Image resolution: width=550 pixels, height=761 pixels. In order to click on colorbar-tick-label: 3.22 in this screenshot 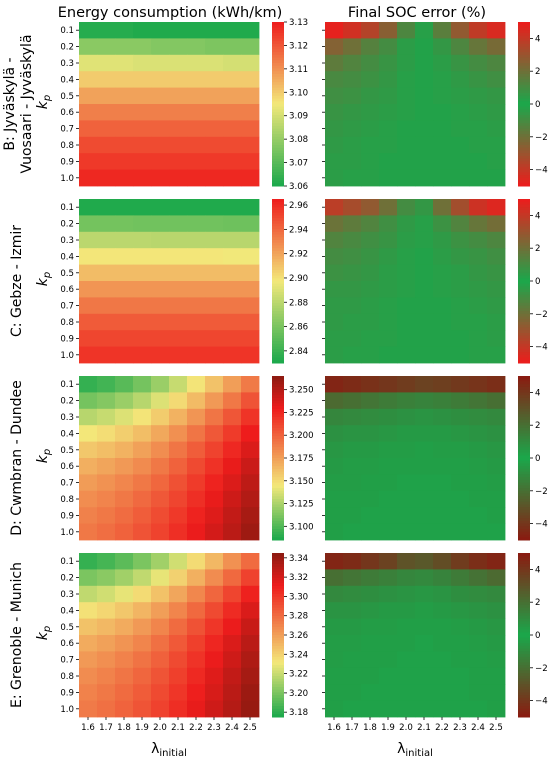, I will do `click(298, 675)`.